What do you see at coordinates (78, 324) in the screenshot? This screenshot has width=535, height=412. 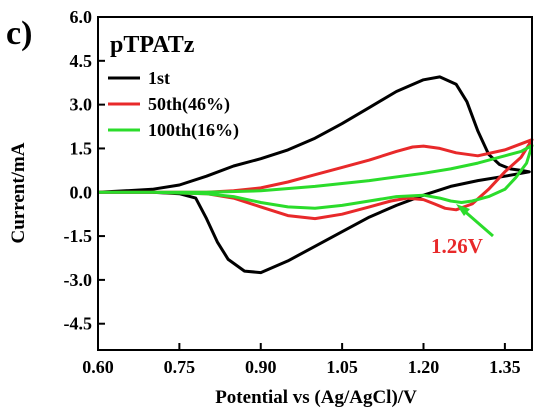 I see `y-tick-label: -4.5` at bounding box center [78, 324].